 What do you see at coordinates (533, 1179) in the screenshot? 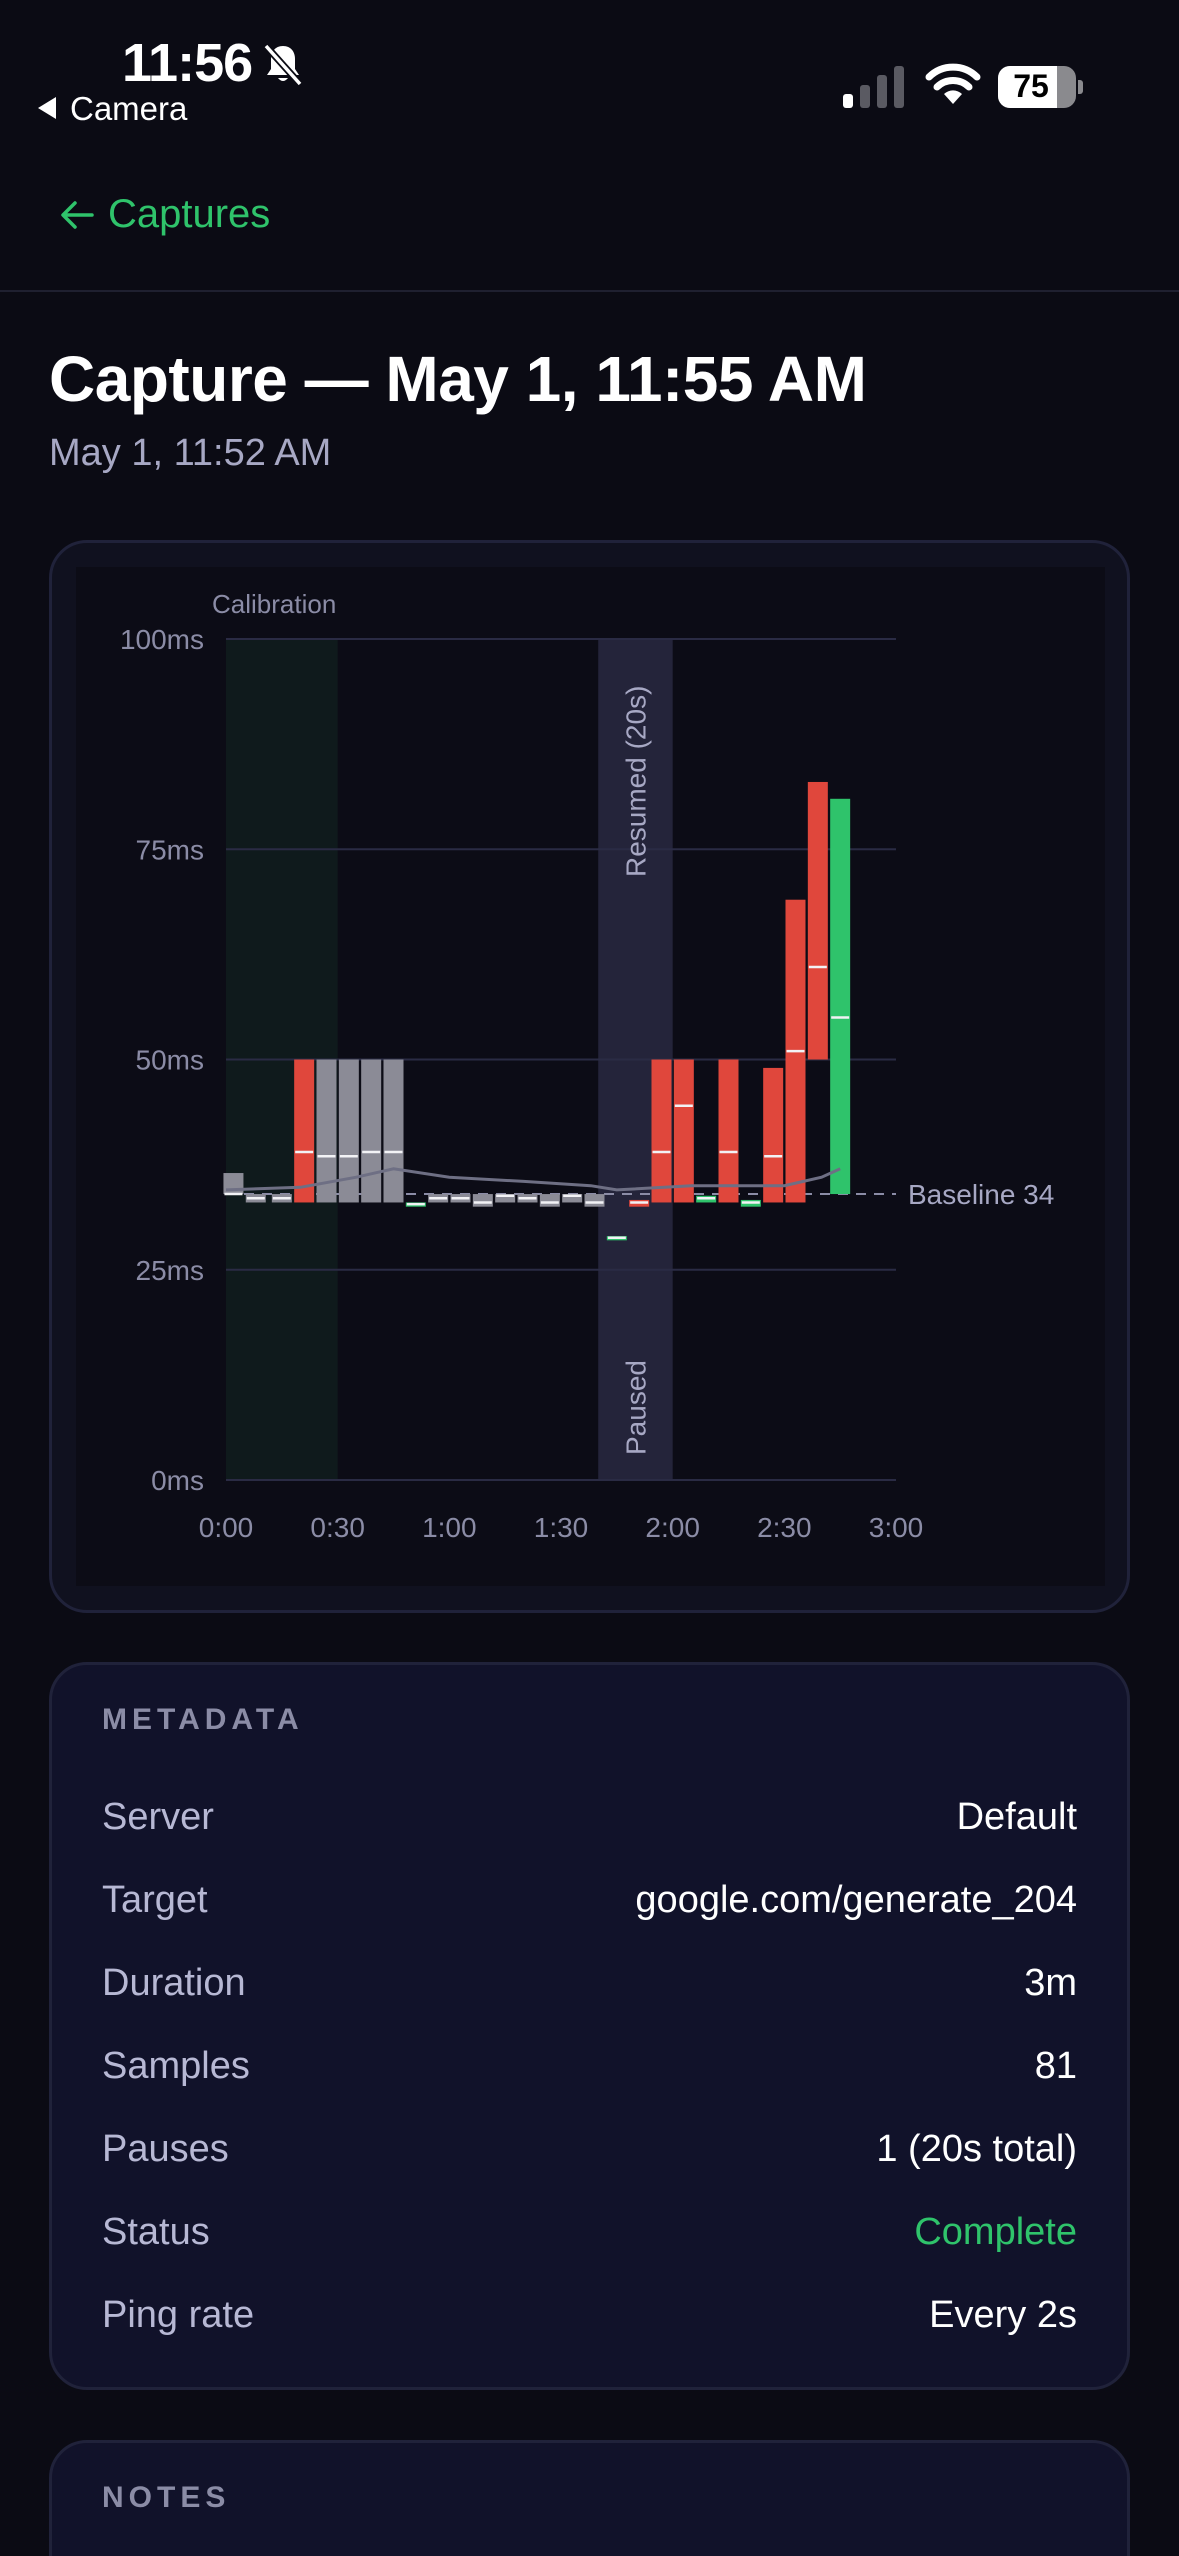
I see `rolling-average-line` at bounding box center [533, 1179].